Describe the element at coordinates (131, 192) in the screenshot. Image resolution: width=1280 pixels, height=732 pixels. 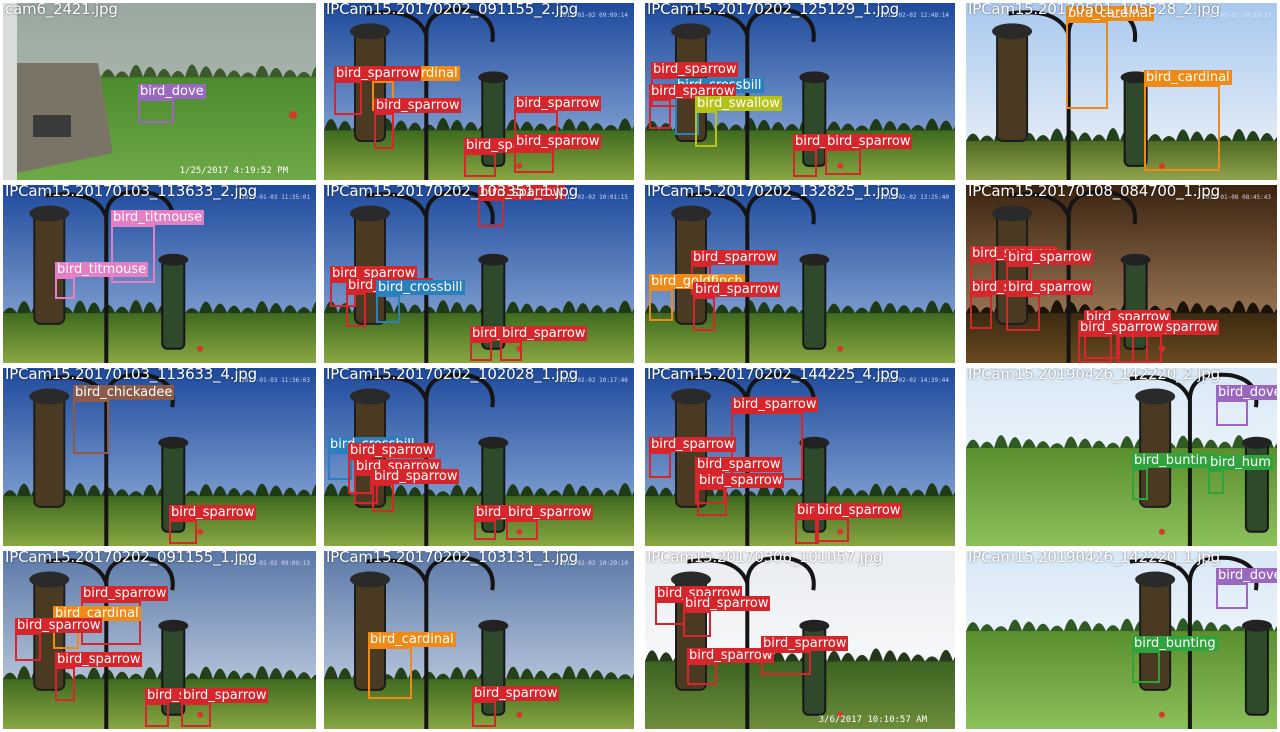
I see `image-filename: IPCam15.20170103_113633_2.jpg` at that location.